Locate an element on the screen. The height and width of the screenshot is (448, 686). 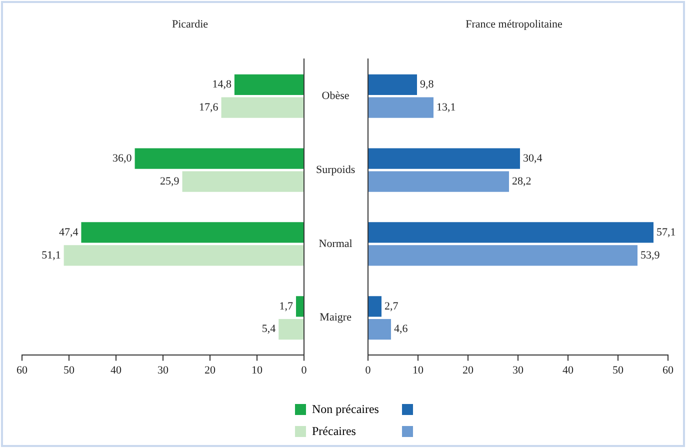
data-label: 5,4 is located at coordinates (269, 329).